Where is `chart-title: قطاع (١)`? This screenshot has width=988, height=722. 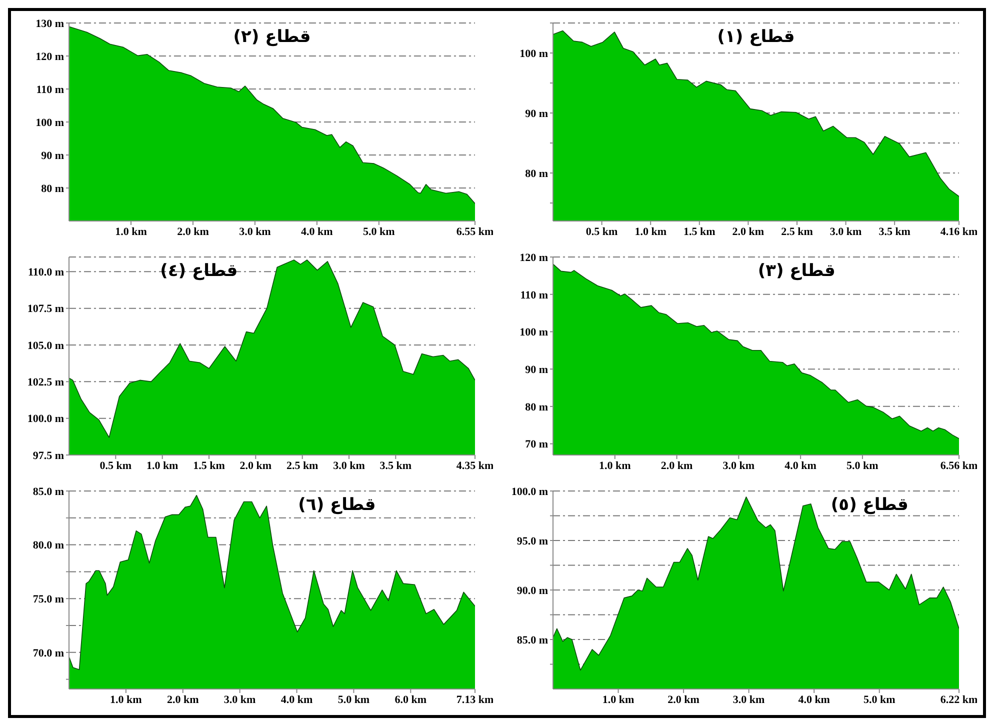
chart-title: قطاع (١) is located at coordinates (756, 37).